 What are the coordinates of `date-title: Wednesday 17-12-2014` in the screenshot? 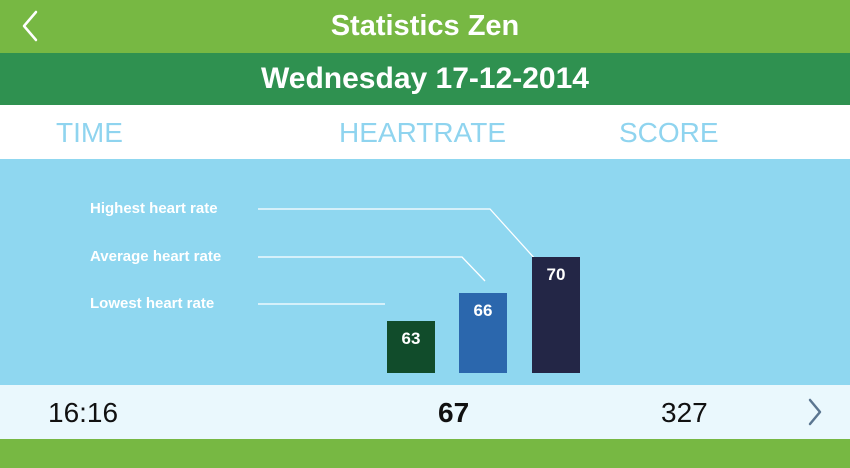 It's located at (425, 79).